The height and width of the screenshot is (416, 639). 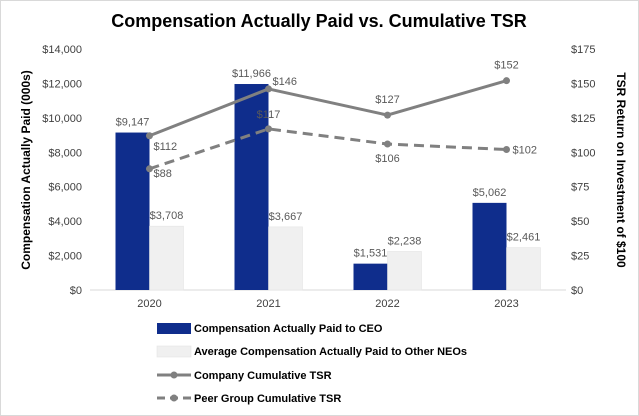 I want to click on peer-tsr-label: $117, so click(x=269, y=115).